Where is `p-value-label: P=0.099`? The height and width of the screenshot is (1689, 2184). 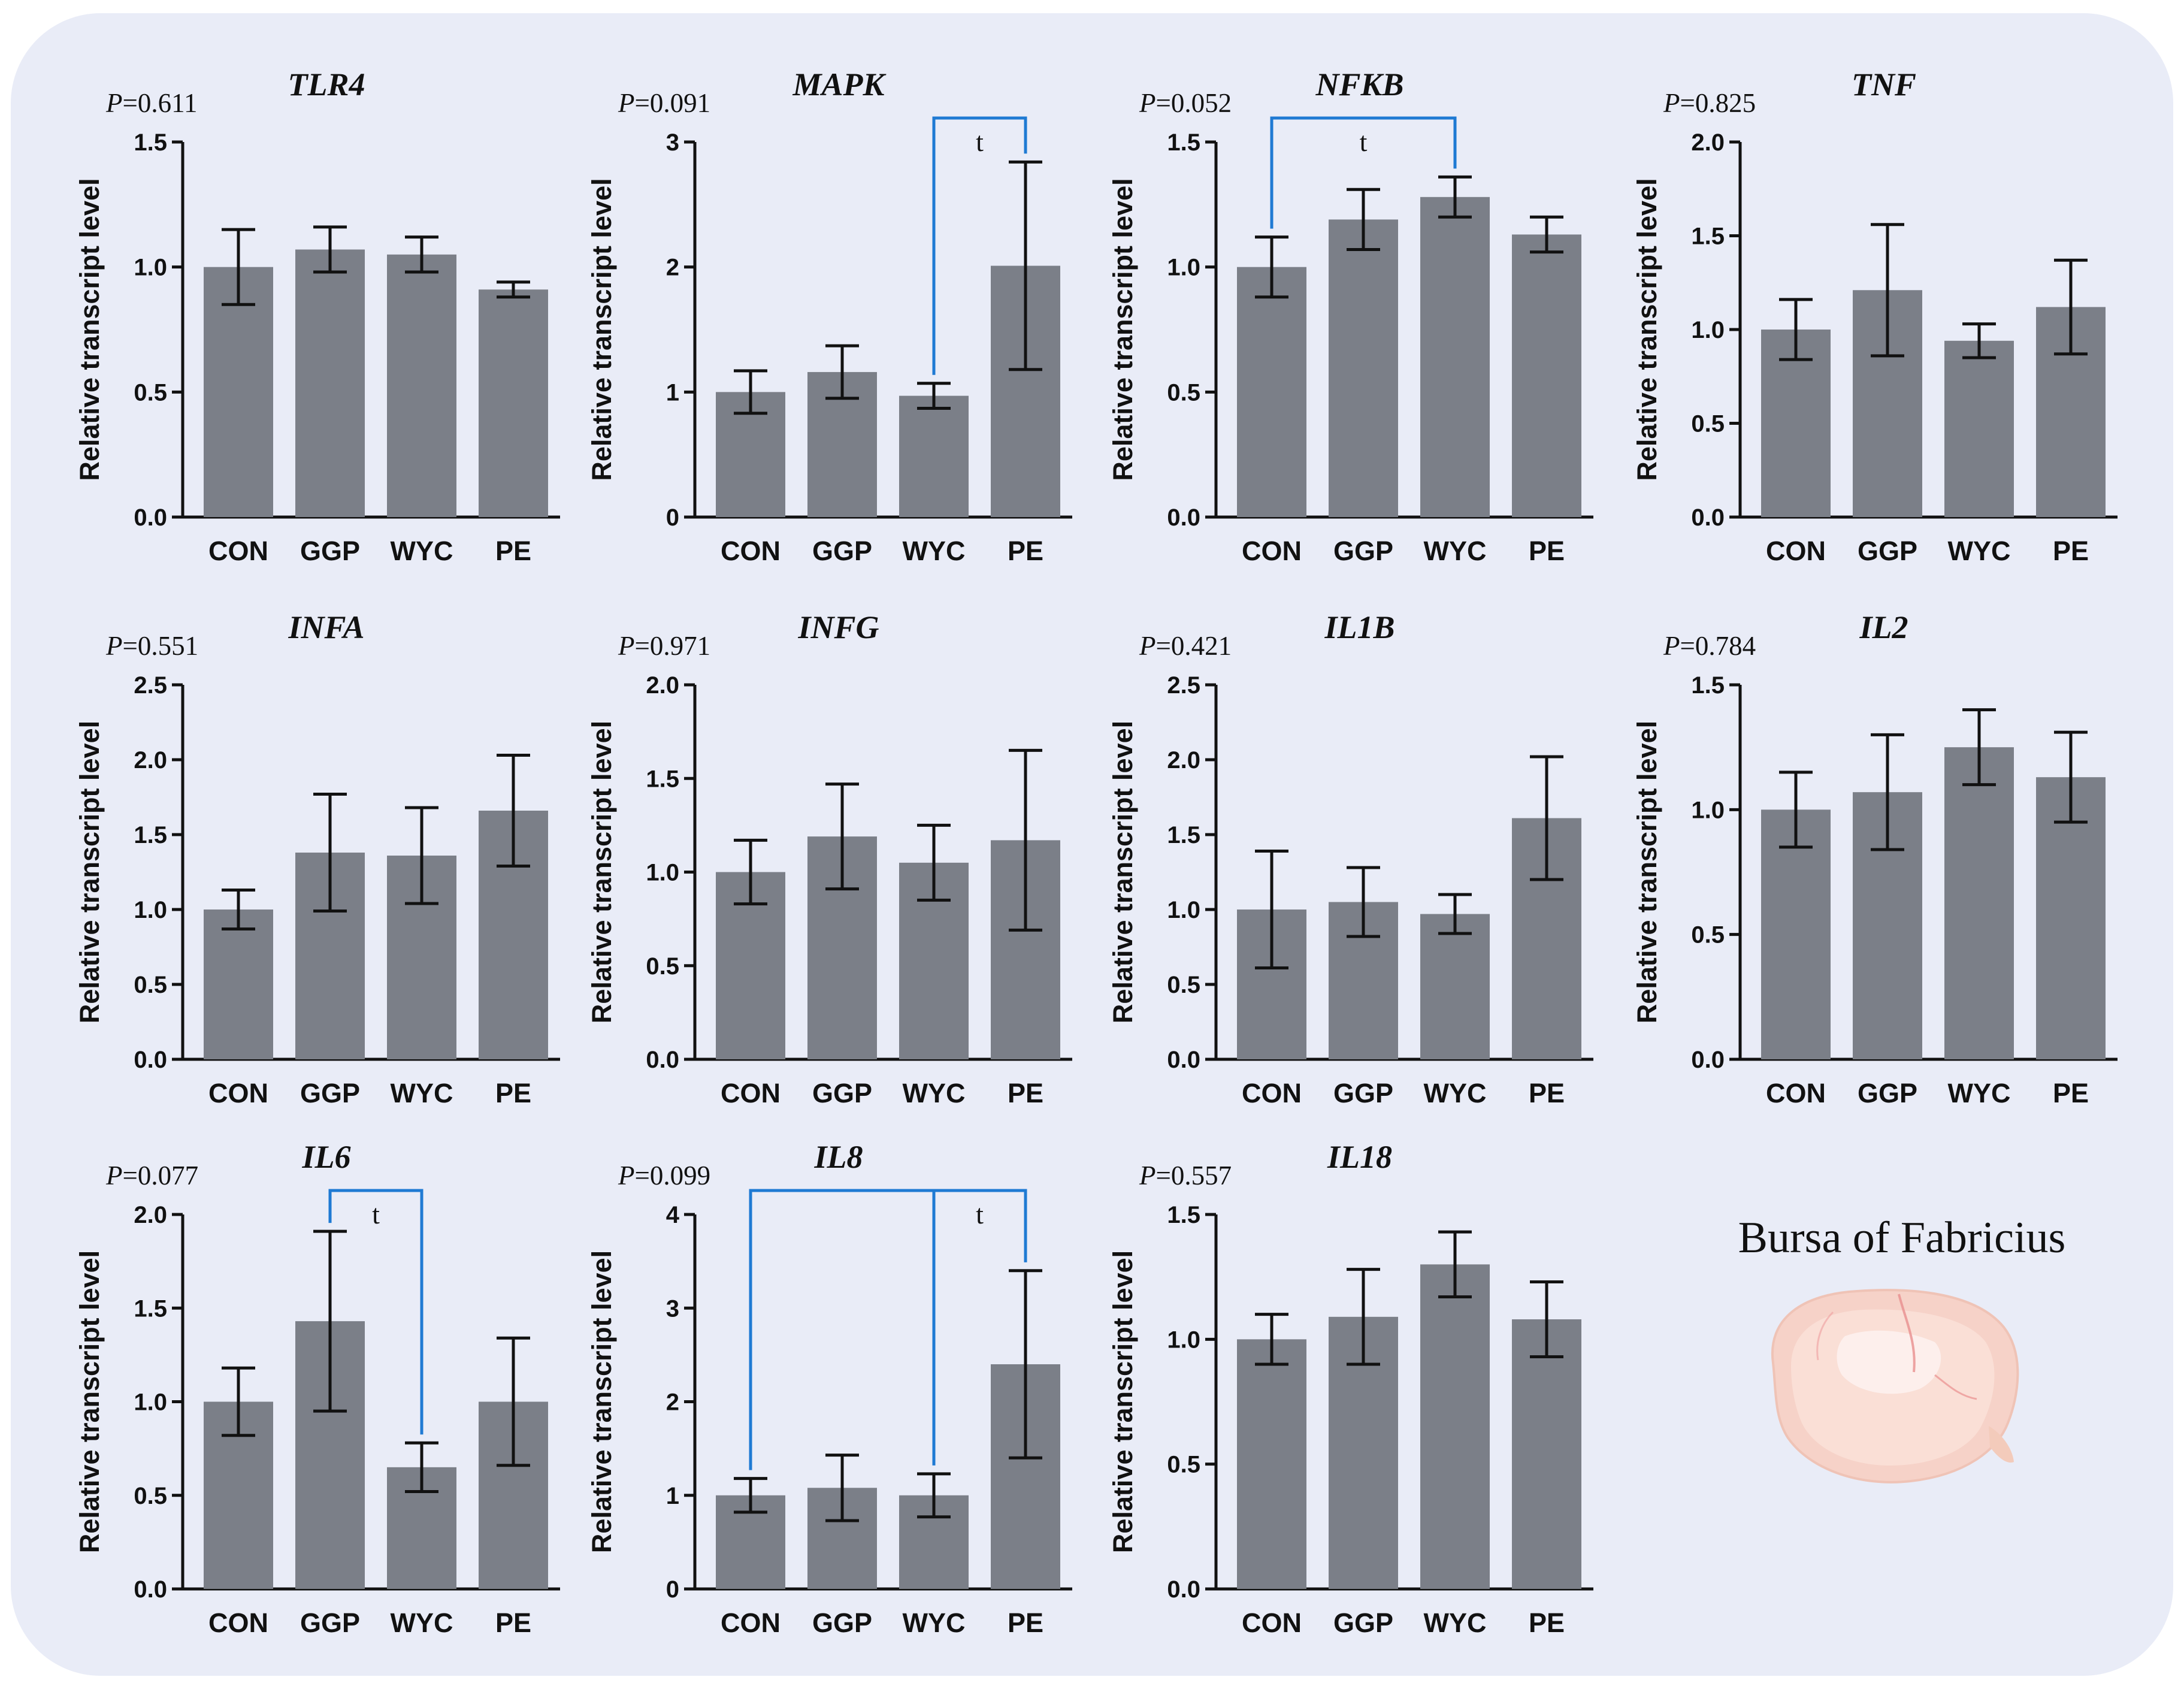
p-value-label: P=0.099 is located at coordinates (664, 1176).